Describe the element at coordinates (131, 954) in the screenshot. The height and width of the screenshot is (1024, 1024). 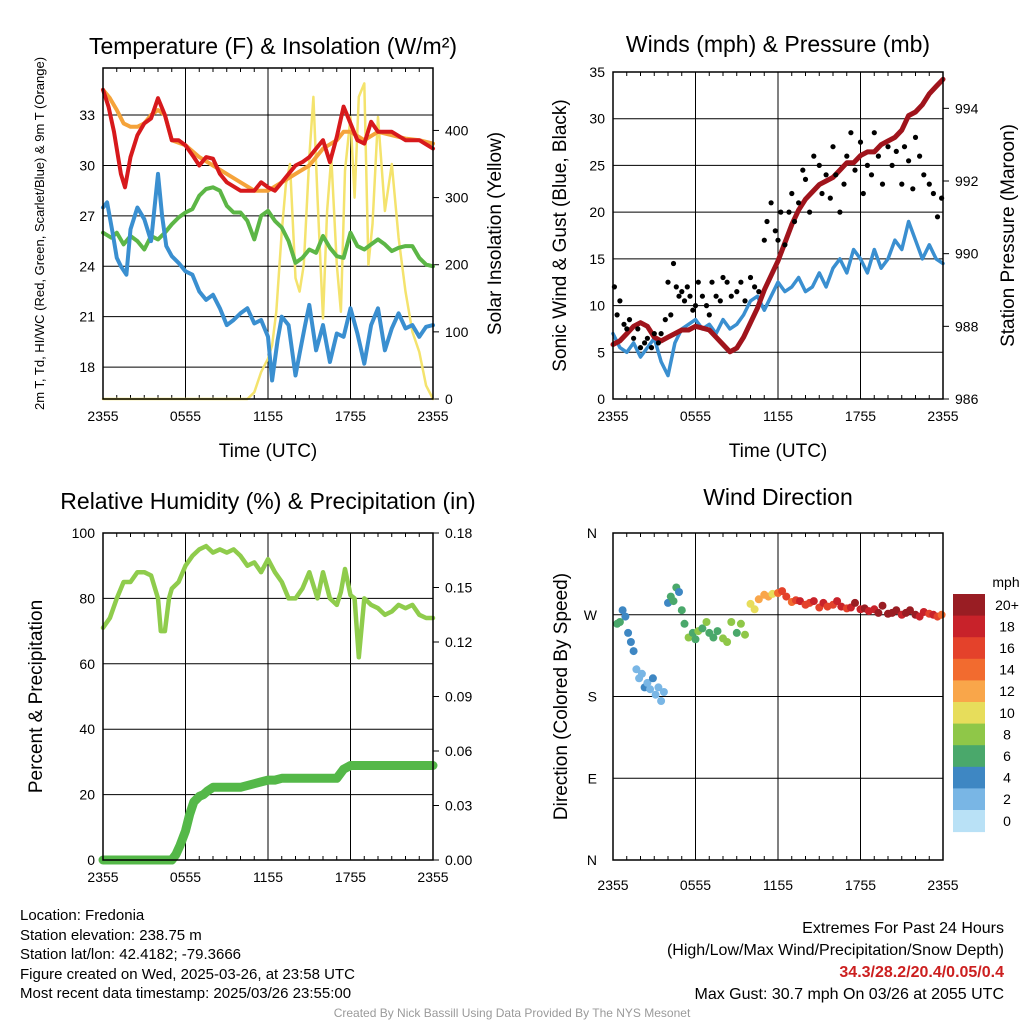
I see `station-latlon: Station lat/lon: 42.4182; -79.3666` at that location.